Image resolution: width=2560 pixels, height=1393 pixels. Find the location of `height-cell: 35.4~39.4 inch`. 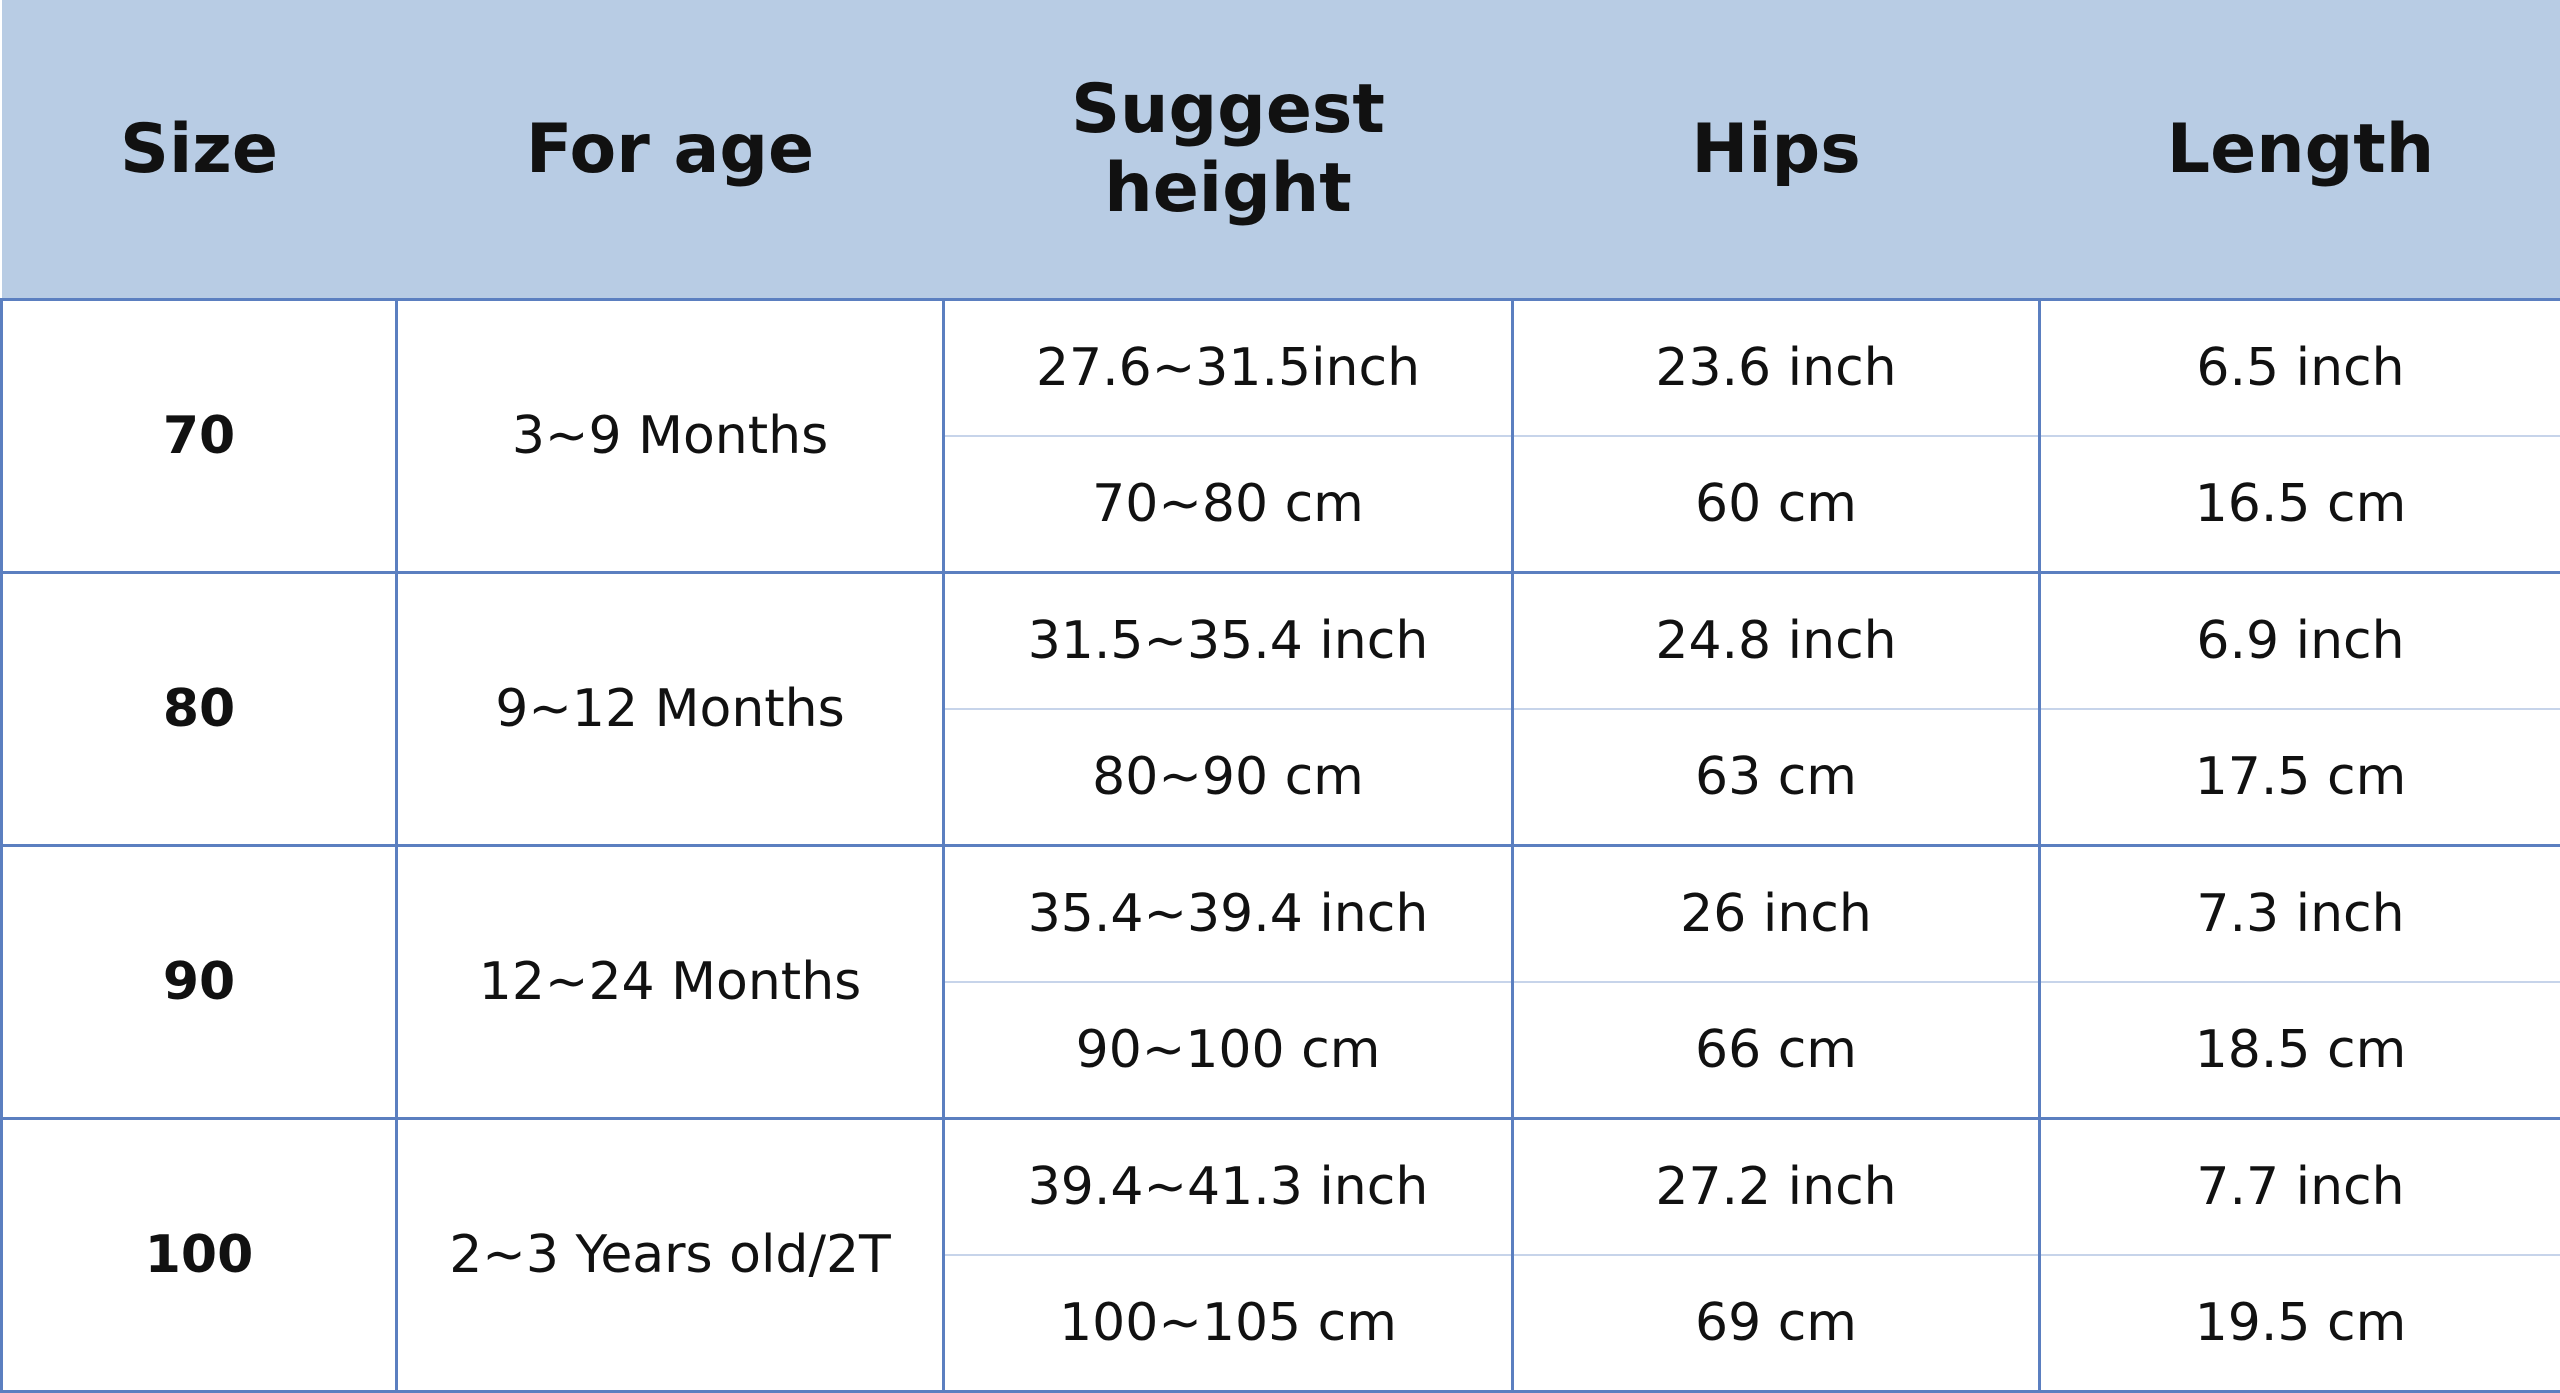

height-cell: 35.4~39.4 inch is located at coordinates (1228, 913).